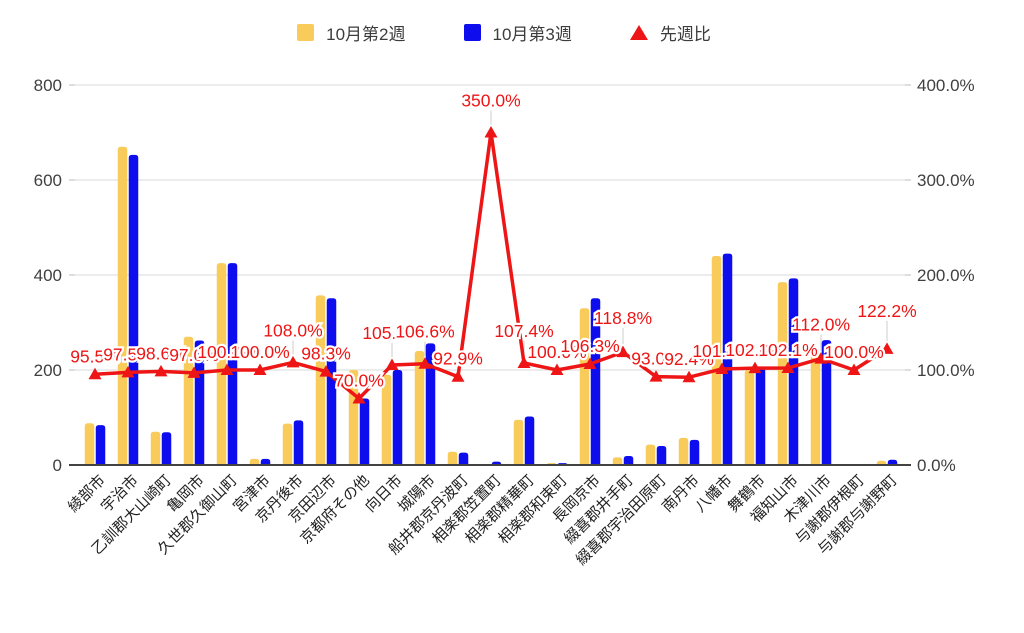 The image size is (1024, 633). I want to click on ratio-label: 95.5%, so click(95, 356).